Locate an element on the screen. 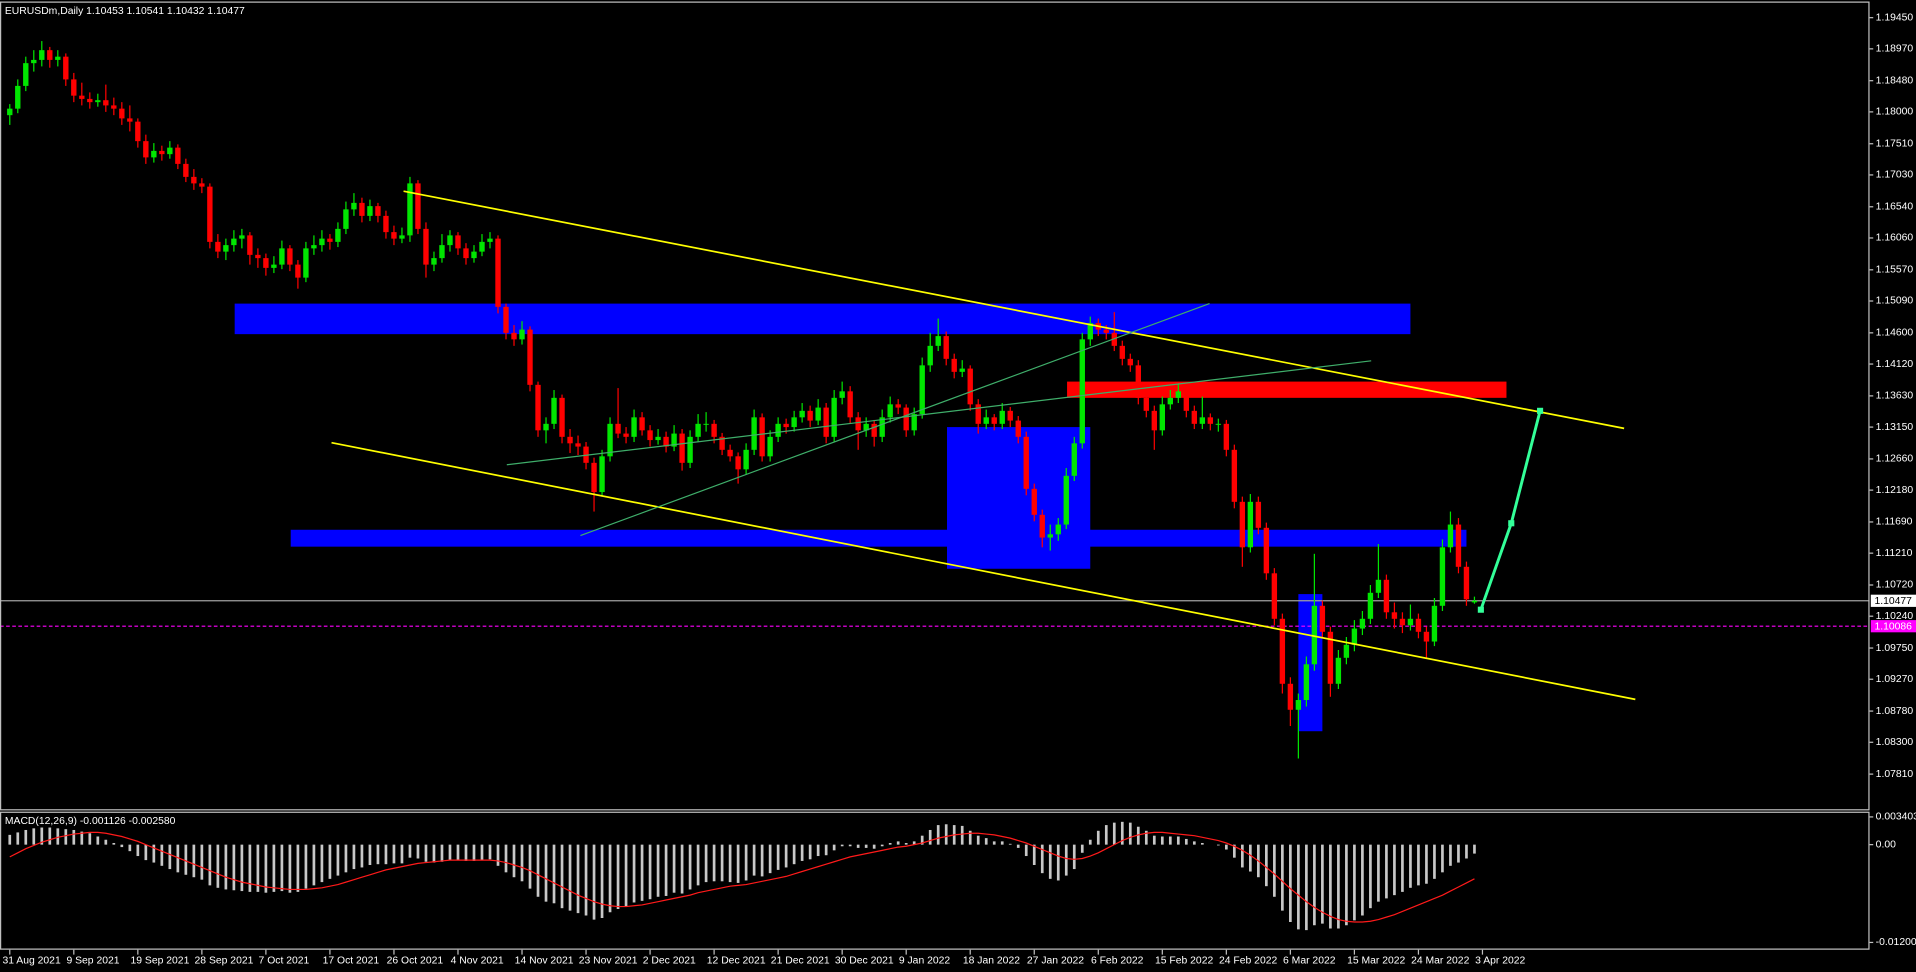 This screenshot has height=972, width=1916. x-tick-label: 15 Feb 2022 is located at coordinates (1184, 960).